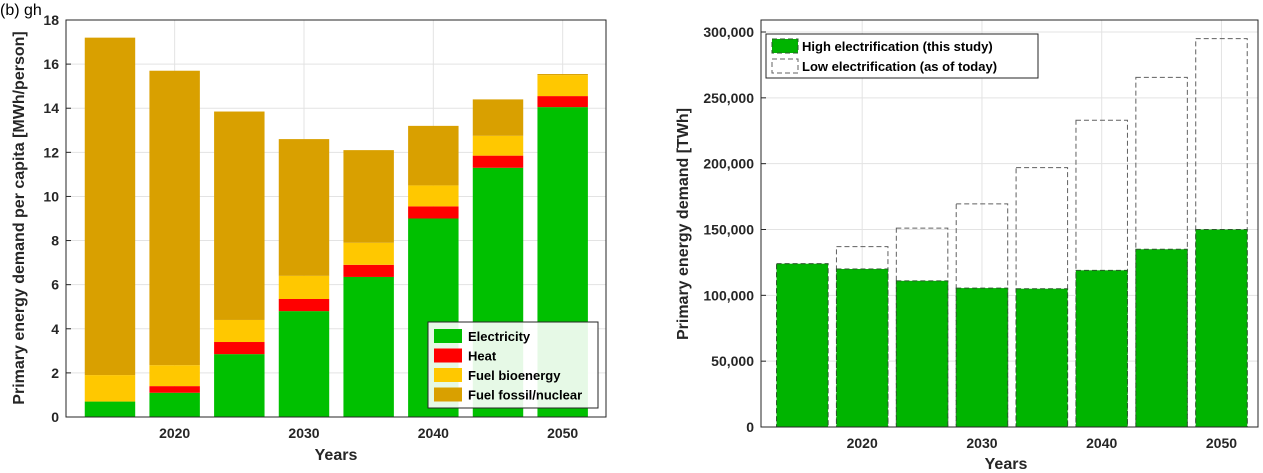 Image resolution: width=1263 pixels, height=473 pixels. What do you see at coordinates (51, 108) in the screenshot?
I see `y-tick-label: 14` at bounding box center [51, 108].